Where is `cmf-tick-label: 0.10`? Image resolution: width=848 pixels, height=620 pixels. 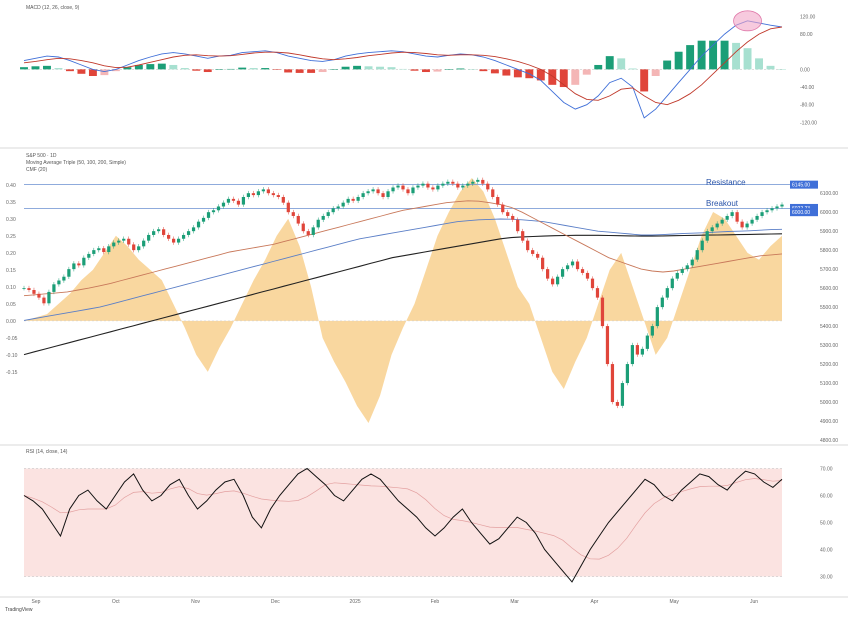
cmf-tick-label: 0.10 is located at coordinates (11, 288).